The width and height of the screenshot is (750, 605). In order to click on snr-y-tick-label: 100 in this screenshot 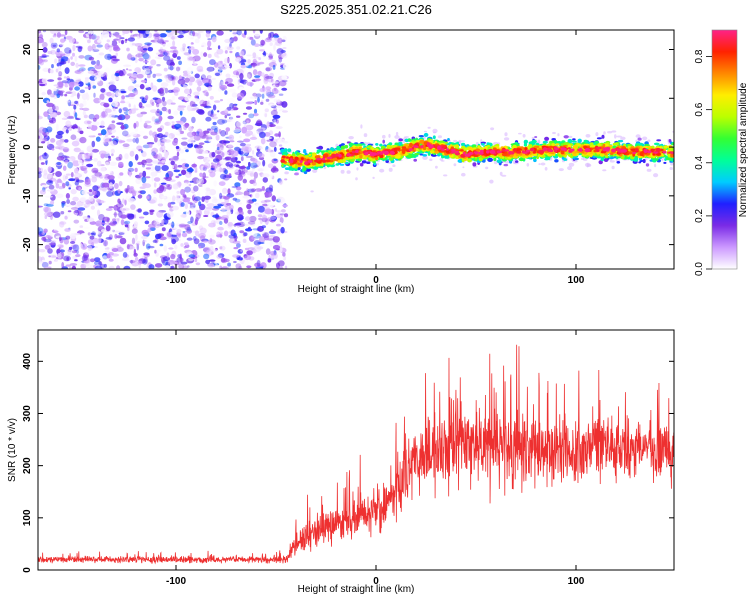, I will do `click(27, 517)`.